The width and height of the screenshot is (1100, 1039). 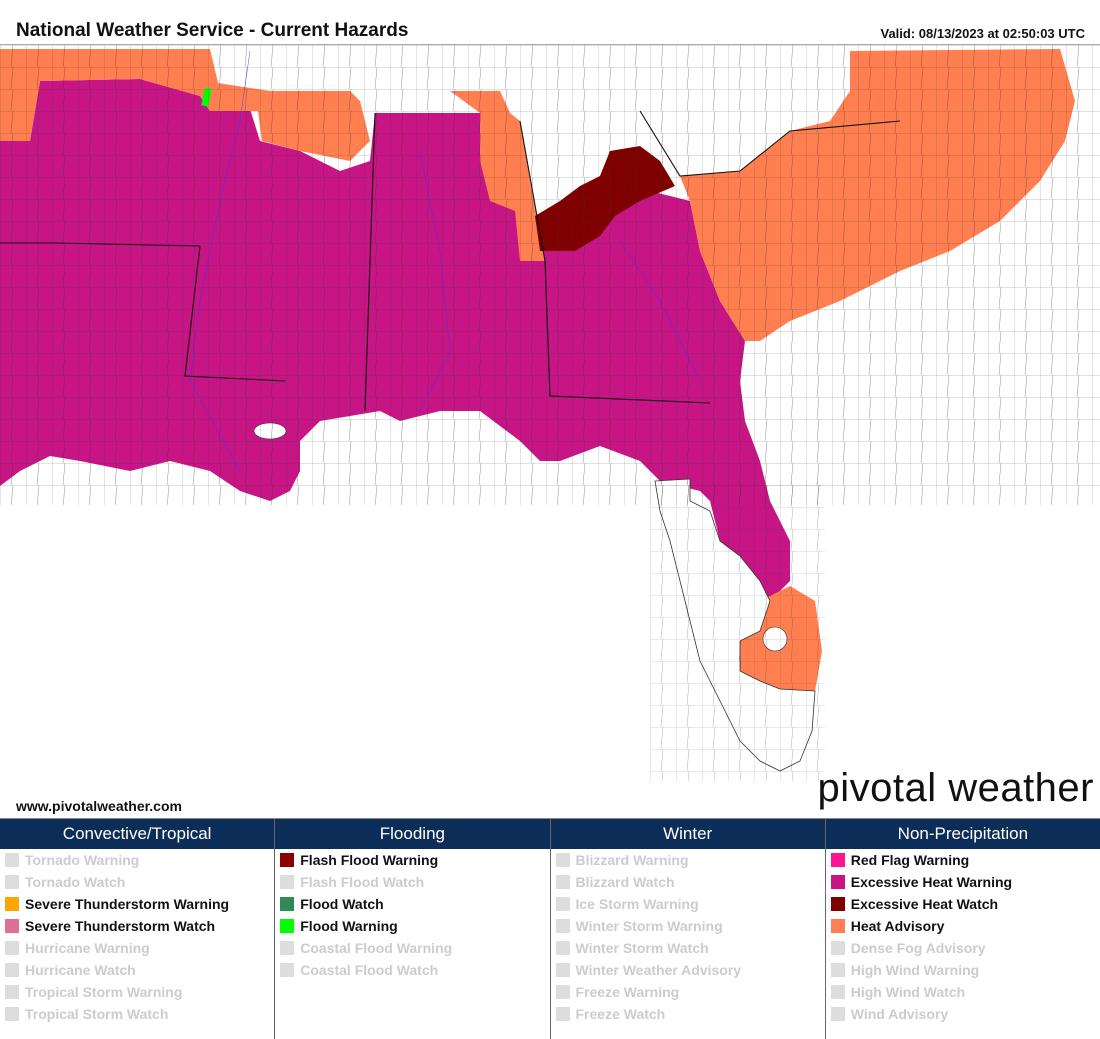 What do you see at coordinates (75, 882) in the screenshot?
I see `legend-label: Tornado Watch` at bounding box center [75, 882].